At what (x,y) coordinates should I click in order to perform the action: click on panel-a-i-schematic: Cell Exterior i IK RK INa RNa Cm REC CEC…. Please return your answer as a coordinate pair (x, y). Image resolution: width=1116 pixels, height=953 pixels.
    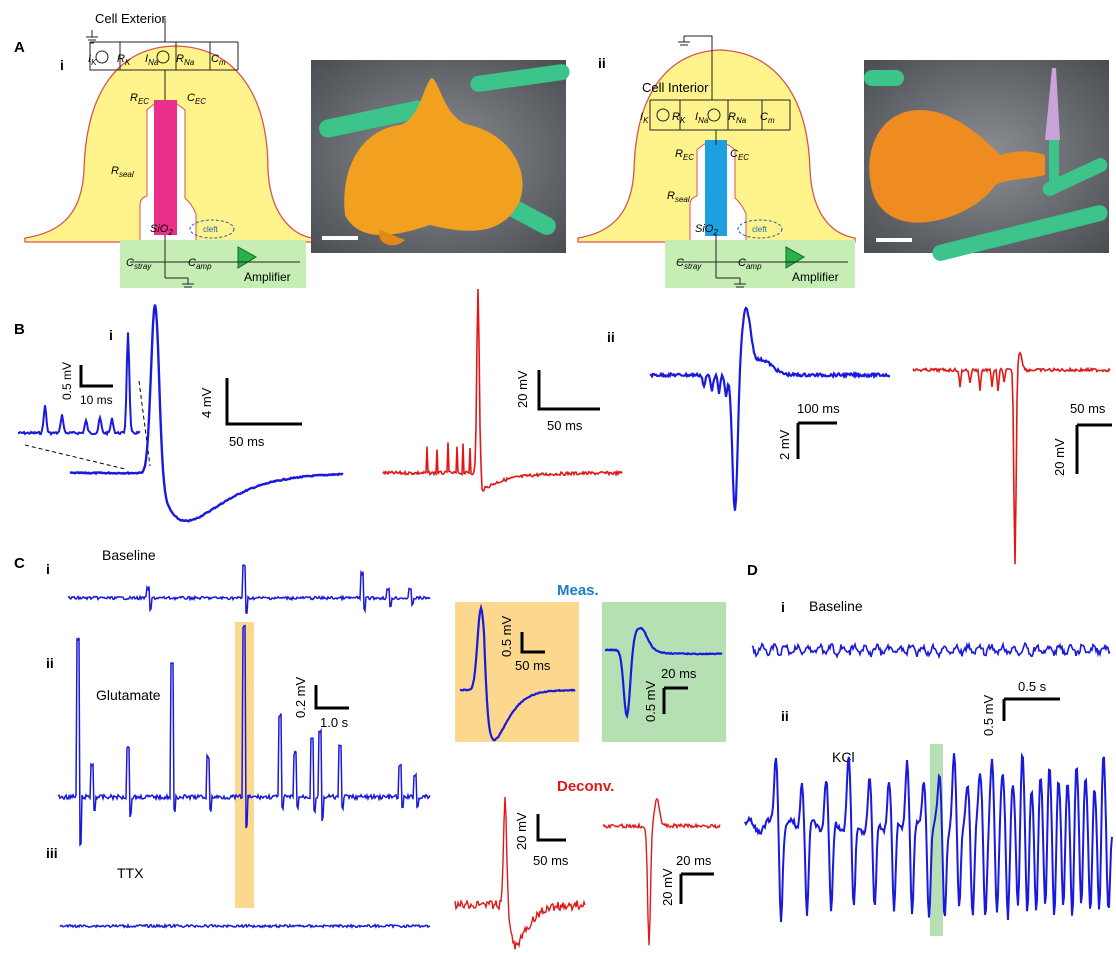
    Looking at the image, I should click on (168, 149).